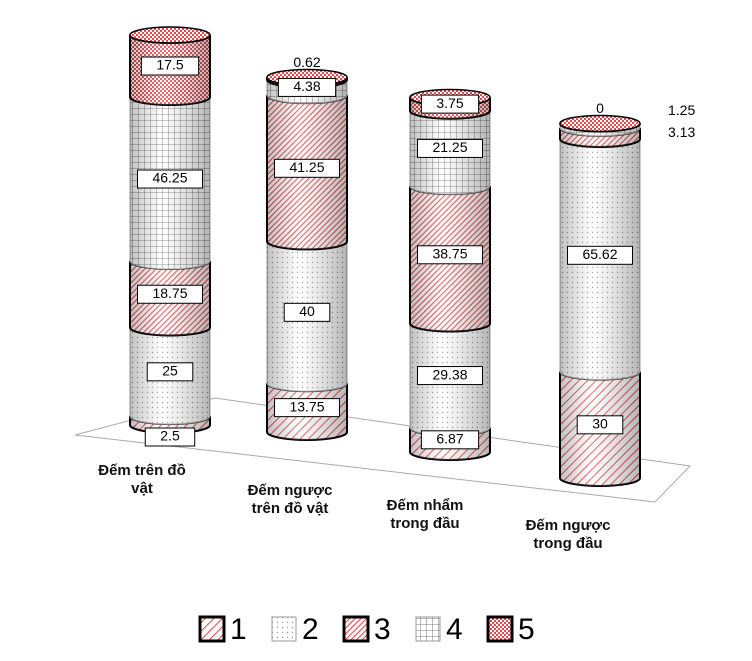 The width and height of the screenshot is (752, 661). What do you see at coordinates (238, 629) in the screenshot?
I see `legend-label: 1` at bounding box center [238, 629].